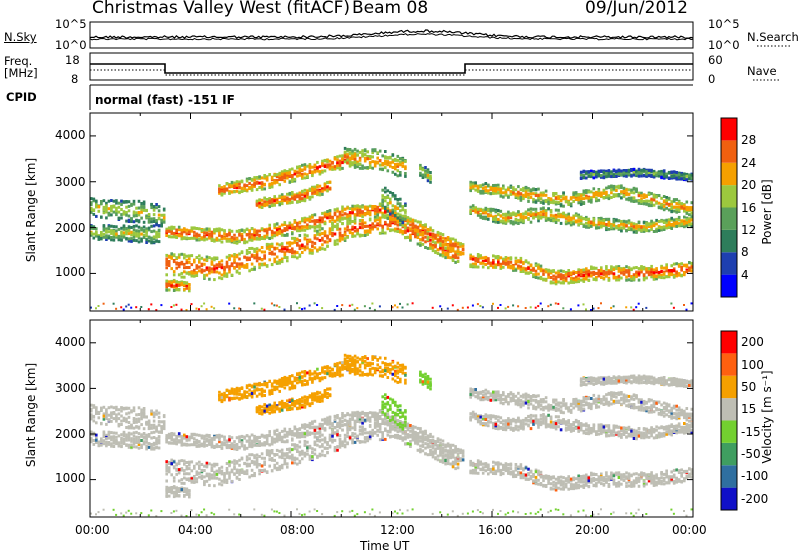 The image size is (800, 554). I want to click on colorbar-tick: 24, so click(749, 163).